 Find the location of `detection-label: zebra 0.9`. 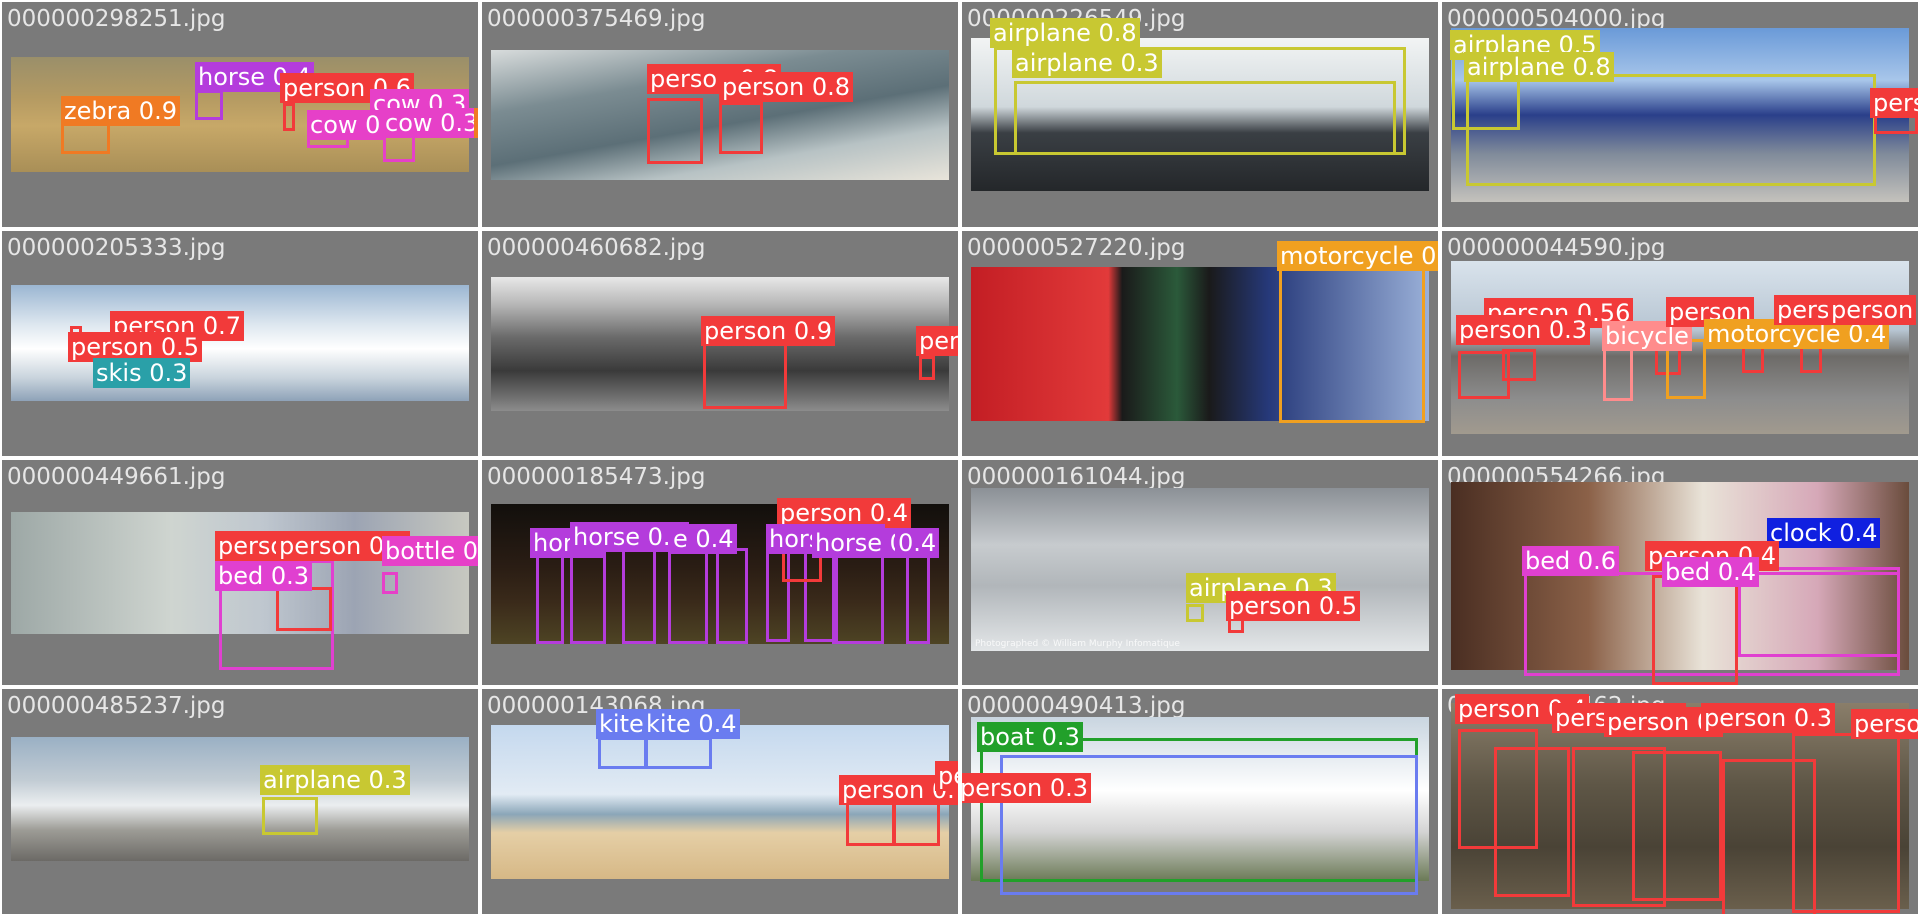

detection-label: zebra 0.9 is located at coordinates (120, 111).